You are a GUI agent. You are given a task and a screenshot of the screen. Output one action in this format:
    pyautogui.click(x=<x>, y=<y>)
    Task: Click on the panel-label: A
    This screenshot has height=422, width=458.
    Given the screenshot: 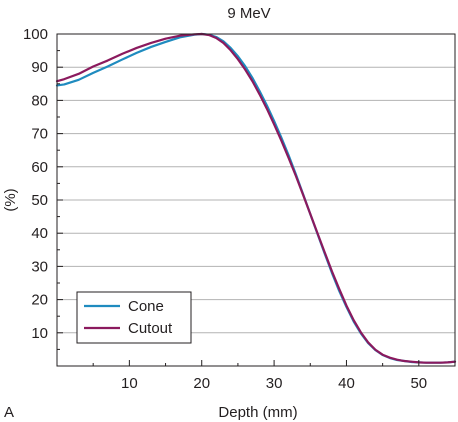 What is the action you would take?
    pyautogui.click(x=9, y=412)
    